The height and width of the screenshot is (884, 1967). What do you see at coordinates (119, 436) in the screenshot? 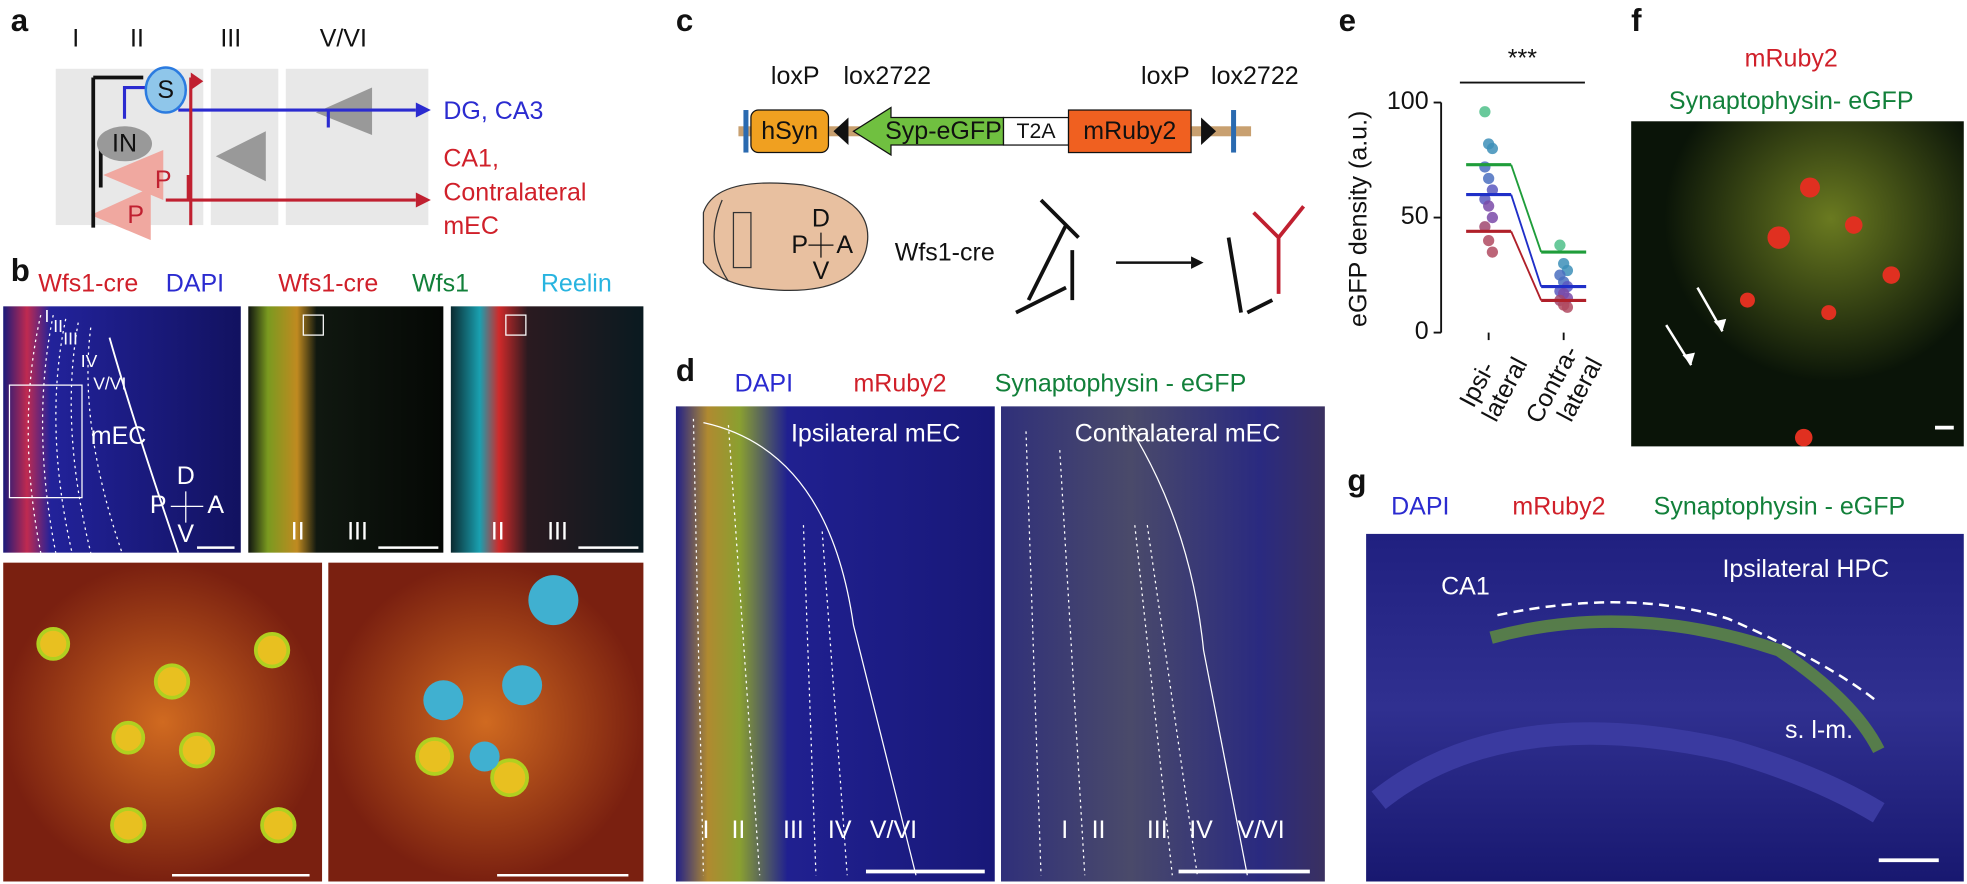
I see `region-label: mEC` at bounding box center [119, 436].